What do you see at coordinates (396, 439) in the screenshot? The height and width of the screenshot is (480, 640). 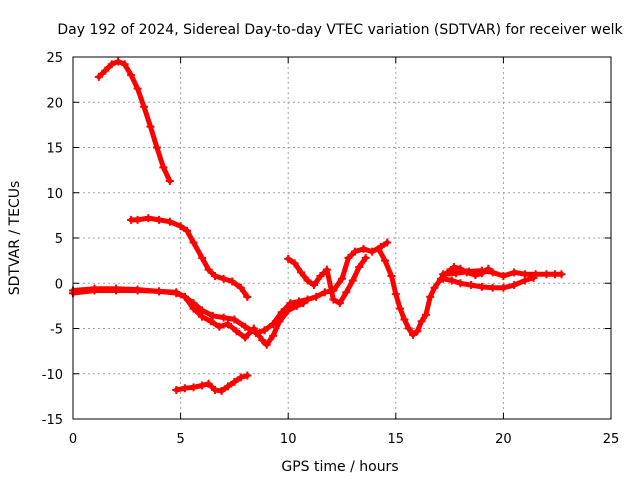 I see `x-tick-label: 15` at bounding box center [396, 439].